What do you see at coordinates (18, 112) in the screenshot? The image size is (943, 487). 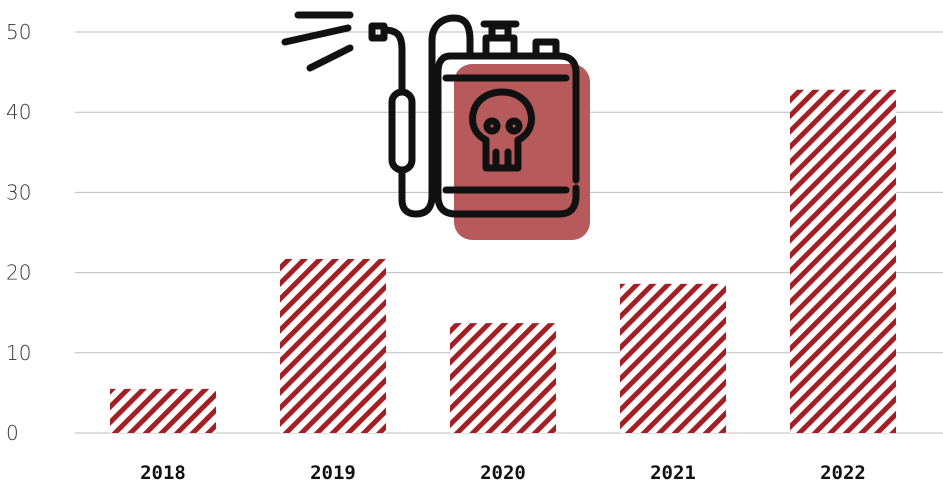 I see `y-tick-label: 40` at bounding box center [18, 112].